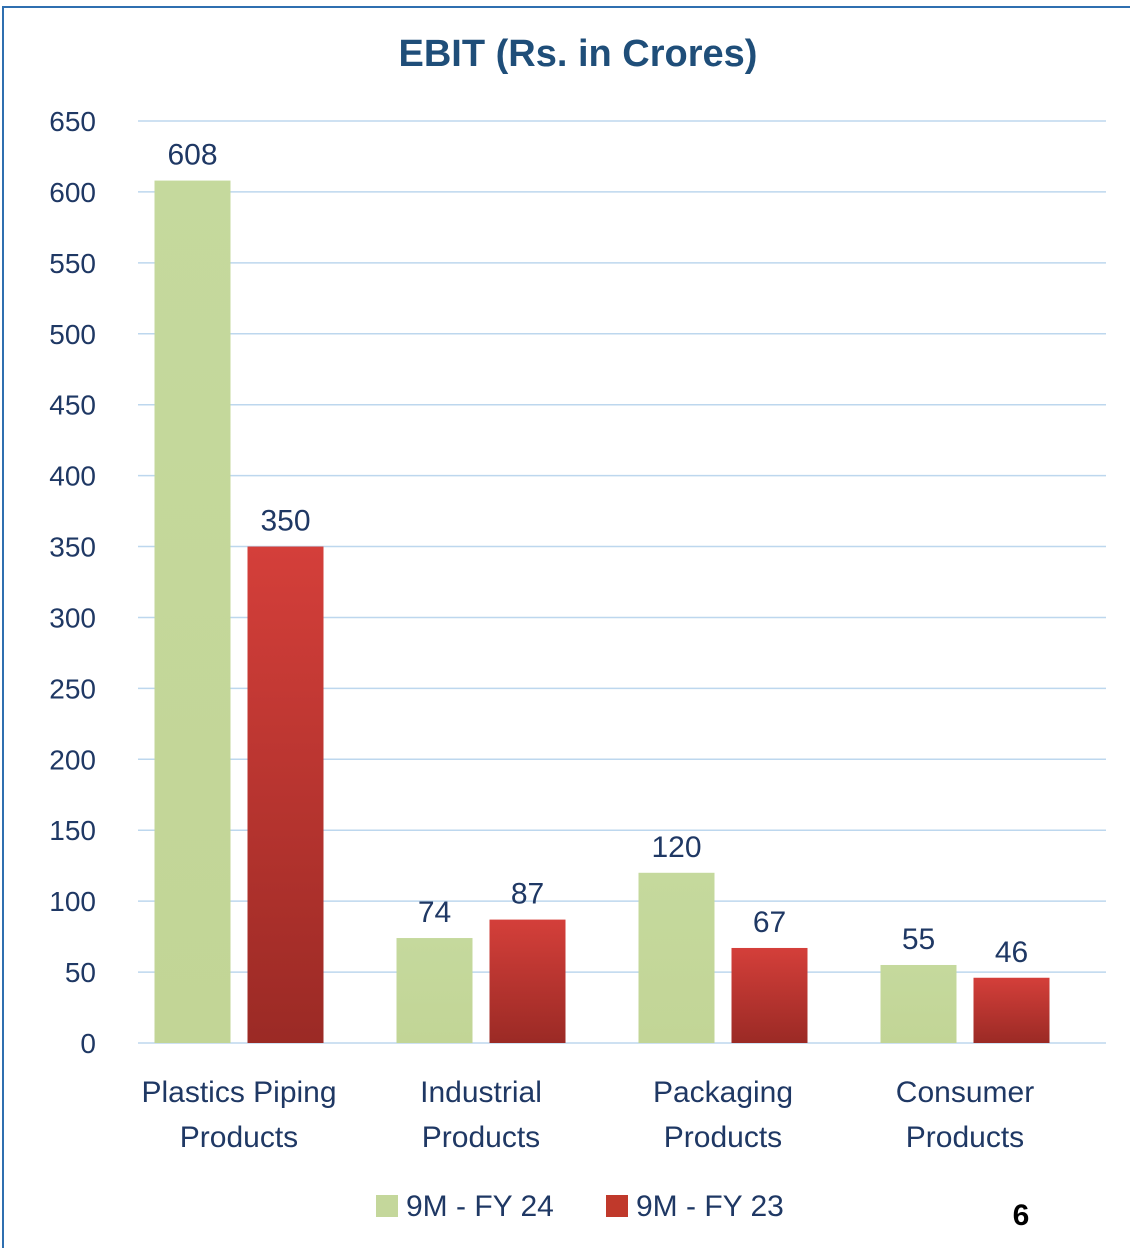  What do you see at coordinates (580, 1206) in the screenshot?
I see `legend: 9M - FY 24 9M - FY 23` at bounding box center [580, 1206].